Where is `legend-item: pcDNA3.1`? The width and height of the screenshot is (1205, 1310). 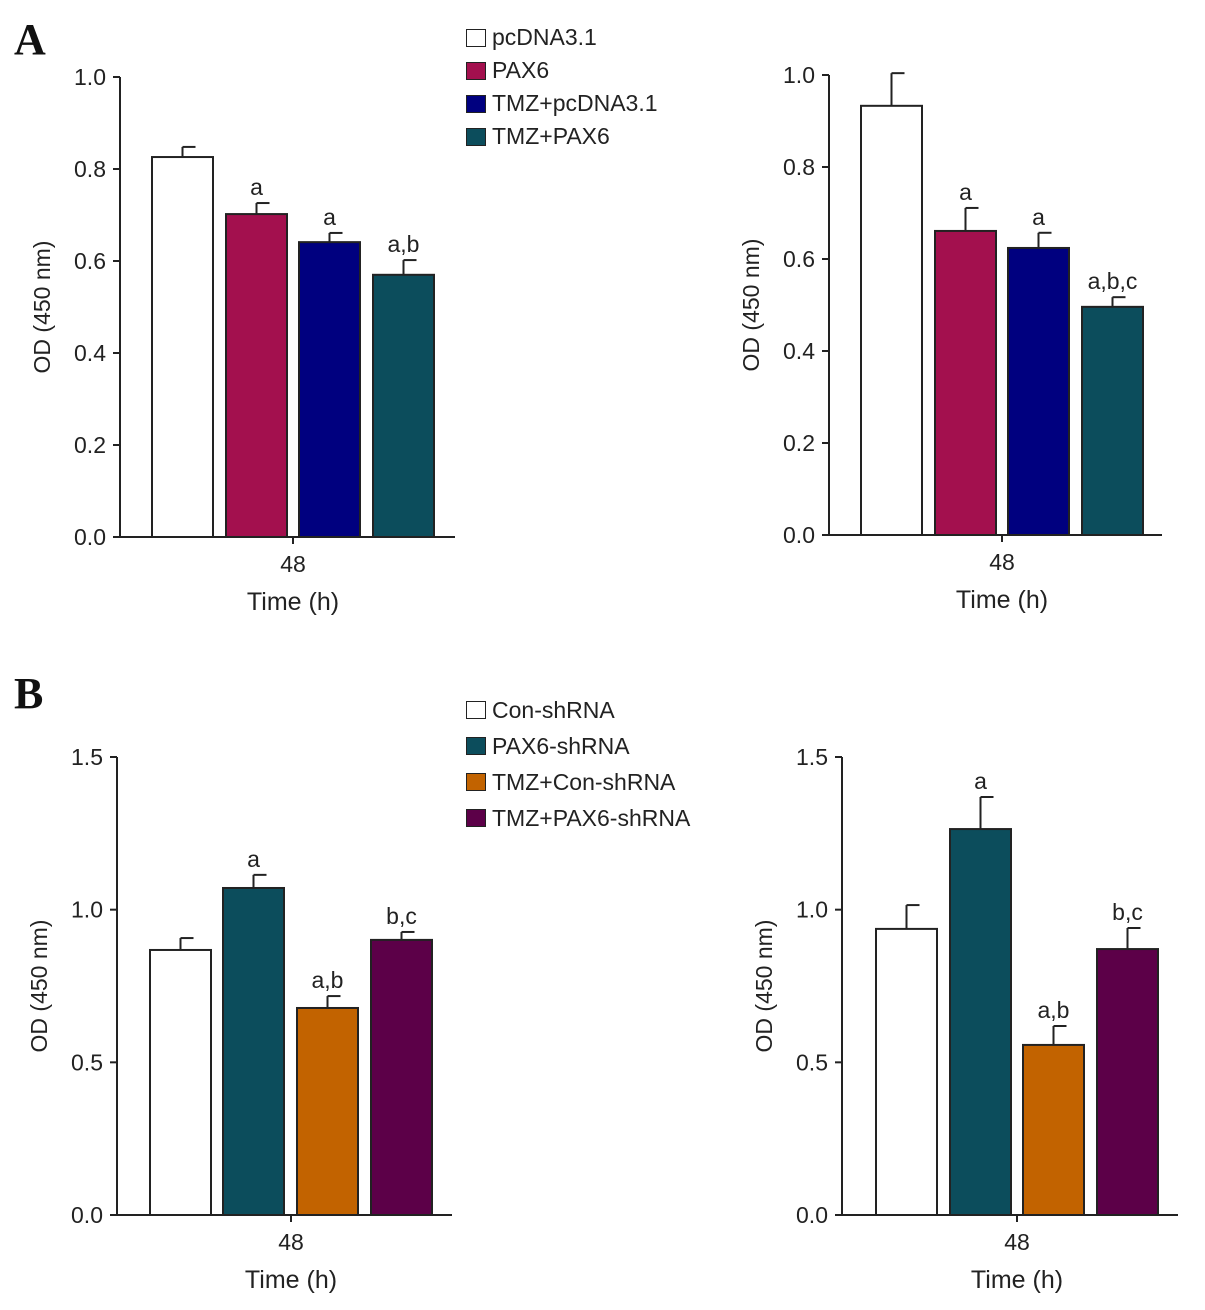 legend-item: pcDNA3.1 is located at coordinates (562, 37).